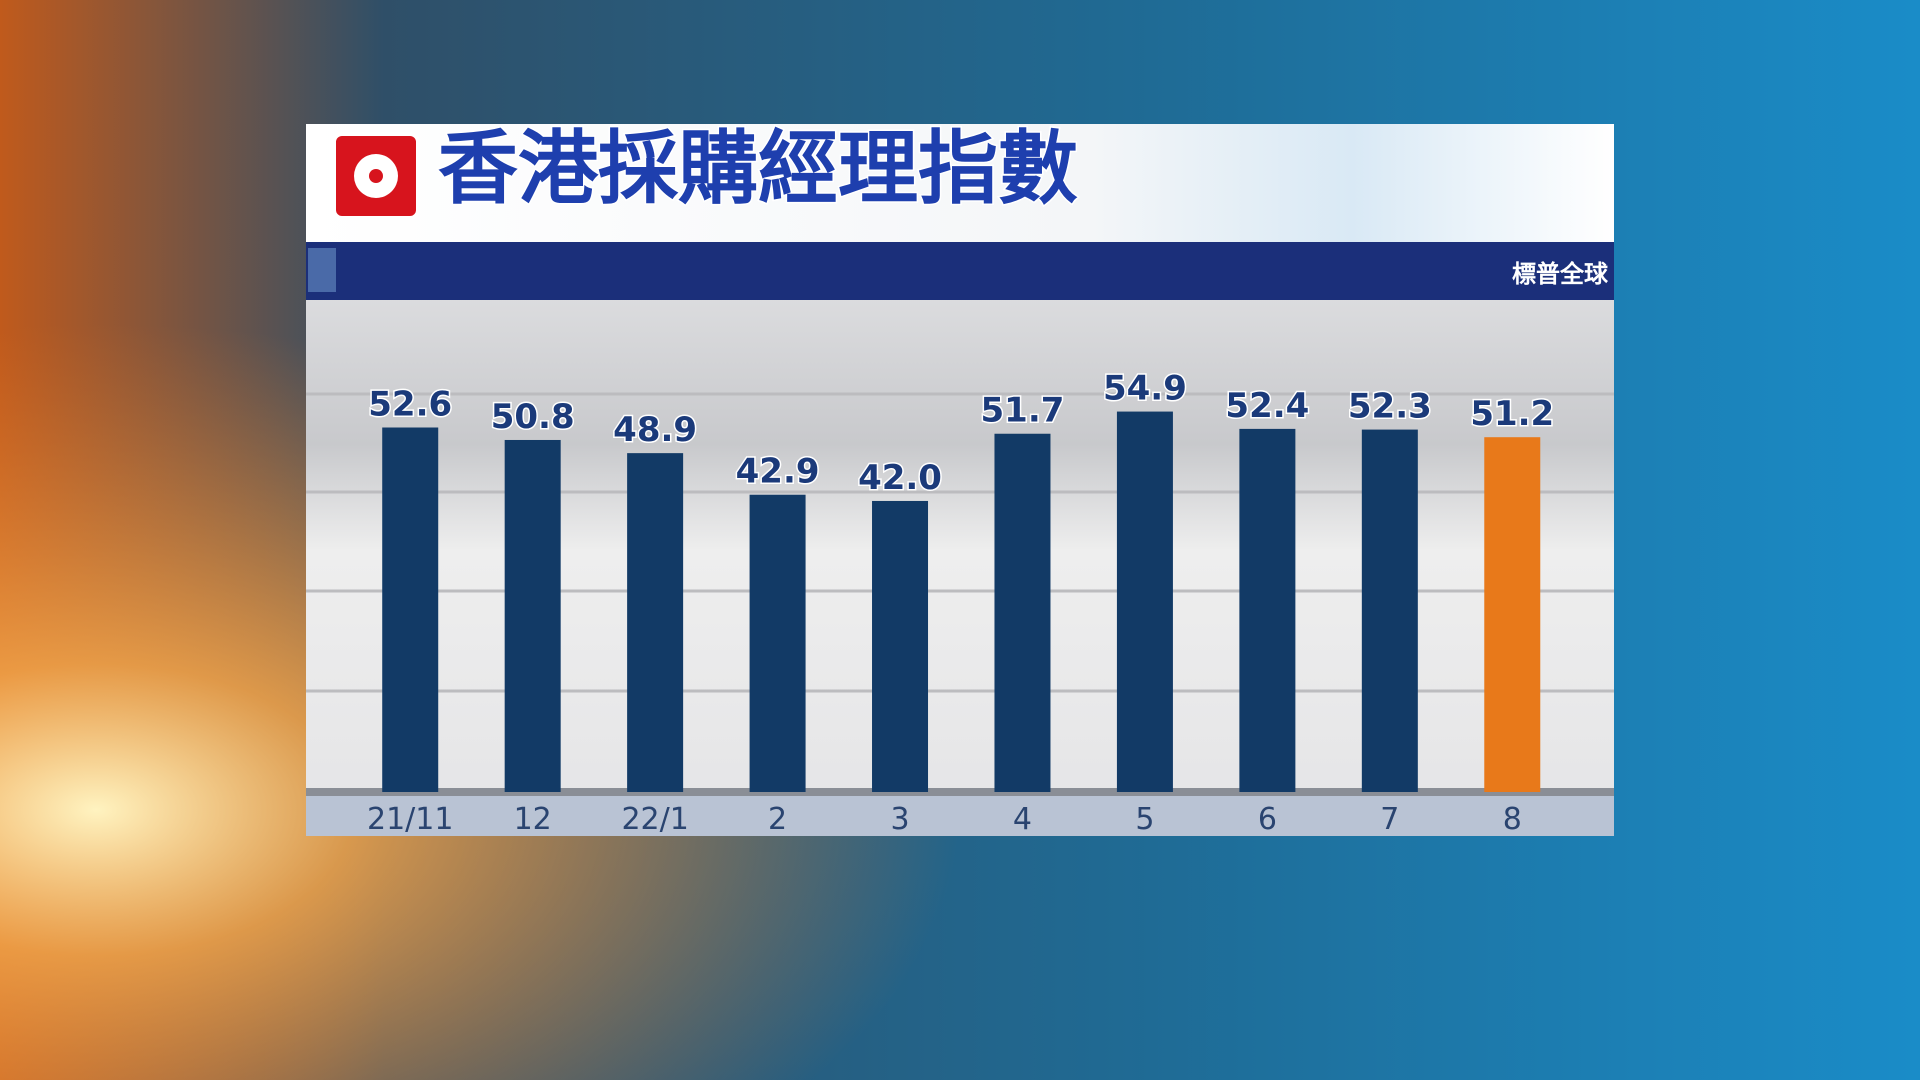 This screenshot has width=1920, height=1080. What do you see at coordinates (1023, 411) in the screenshot?
I see `value-label: 51.7` at bounding box center [1023, 411].